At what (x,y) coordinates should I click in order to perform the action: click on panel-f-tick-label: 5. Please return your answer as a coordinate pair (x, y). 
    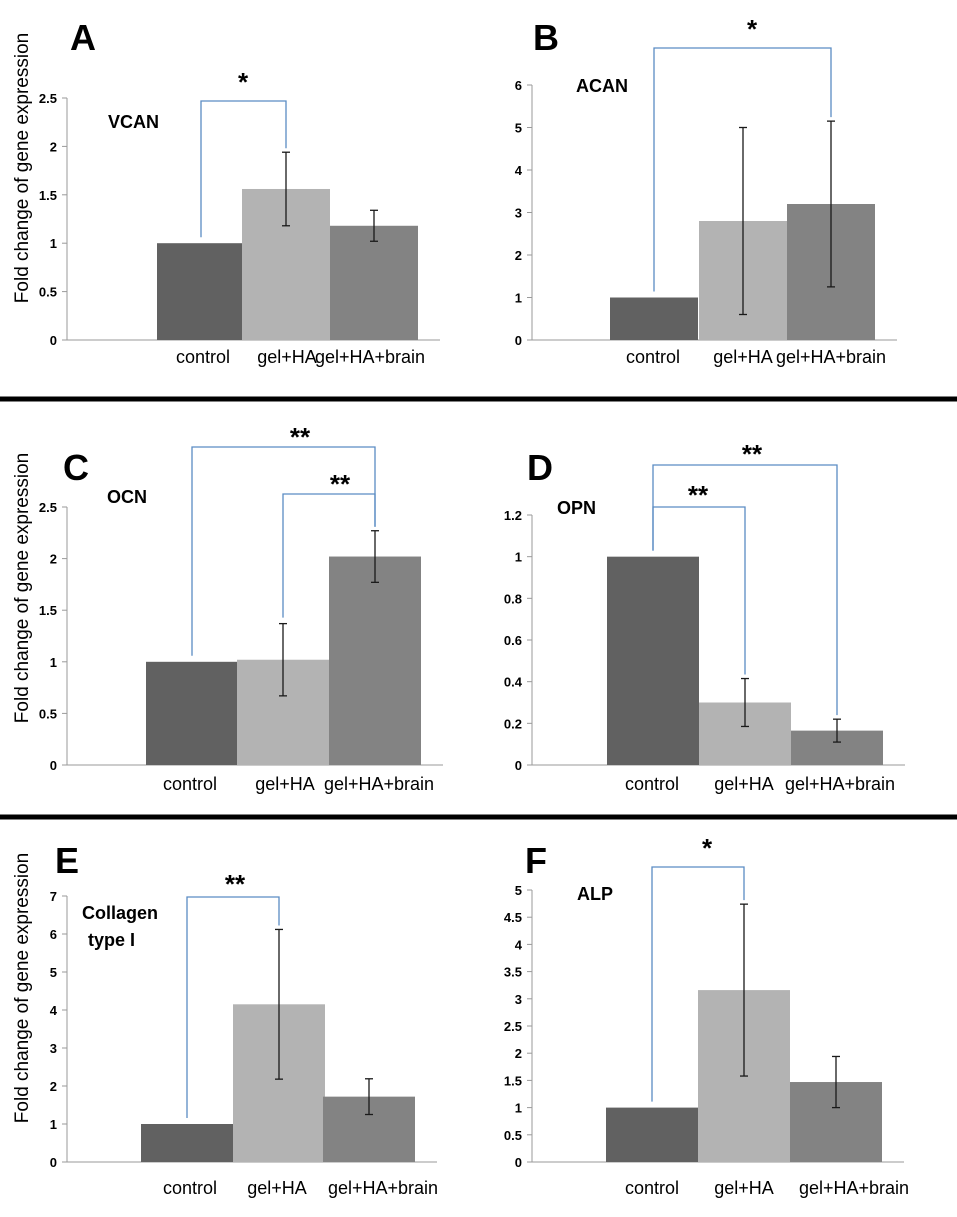
    Looking at the image, I should click on (518, 890).